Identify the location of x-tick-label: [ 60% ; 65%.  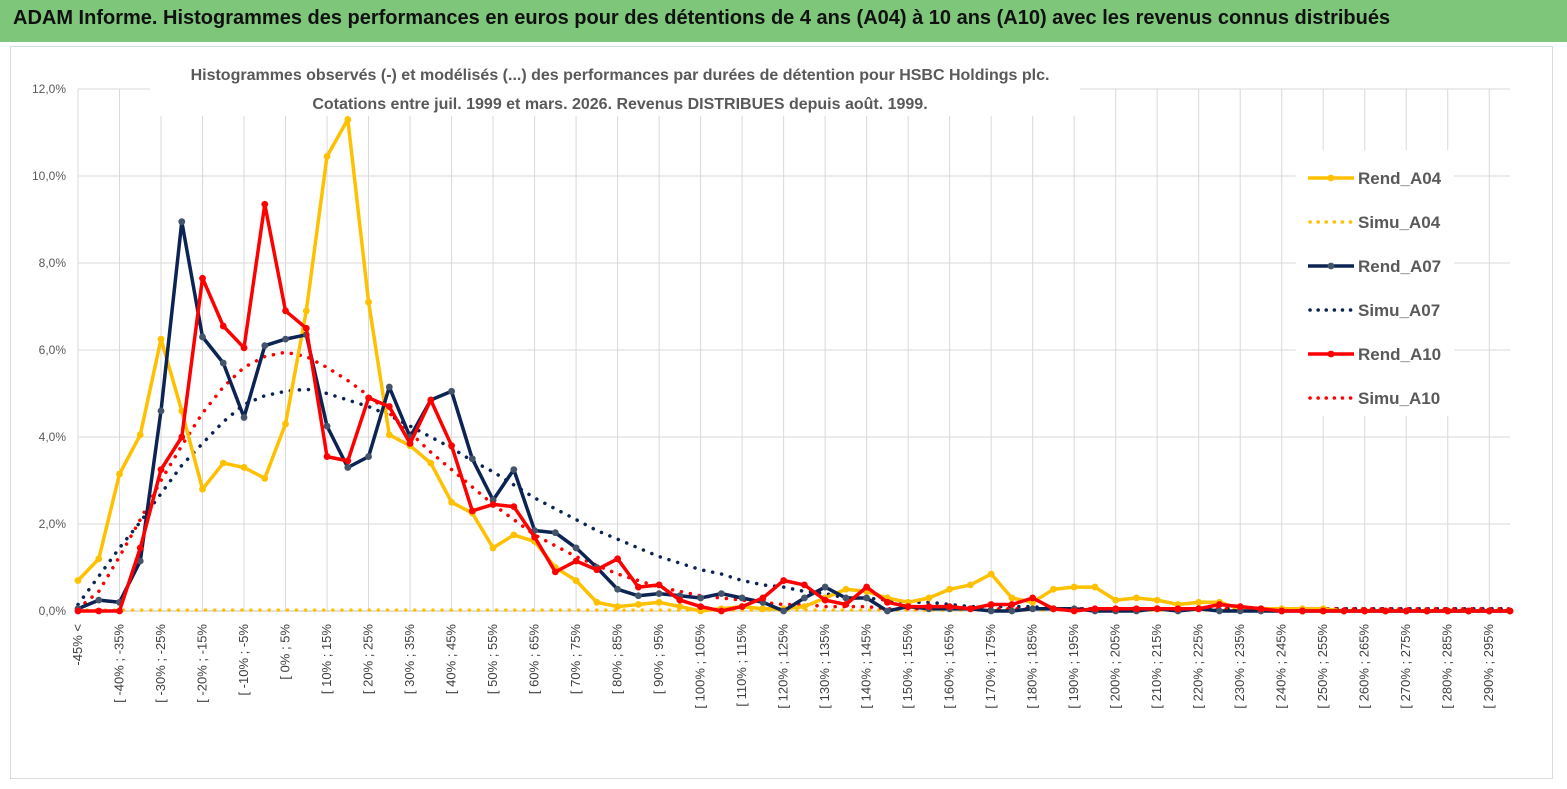
(534, 659).